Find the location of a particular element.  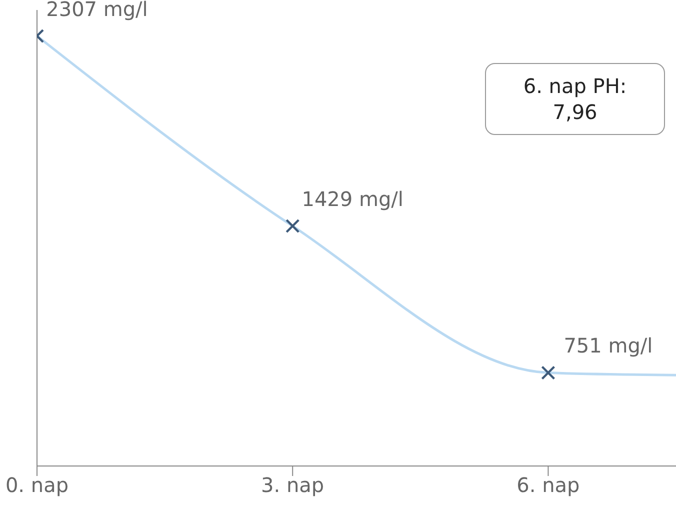

x-tick-label: 3. nap is located at coordinates (292, 485).